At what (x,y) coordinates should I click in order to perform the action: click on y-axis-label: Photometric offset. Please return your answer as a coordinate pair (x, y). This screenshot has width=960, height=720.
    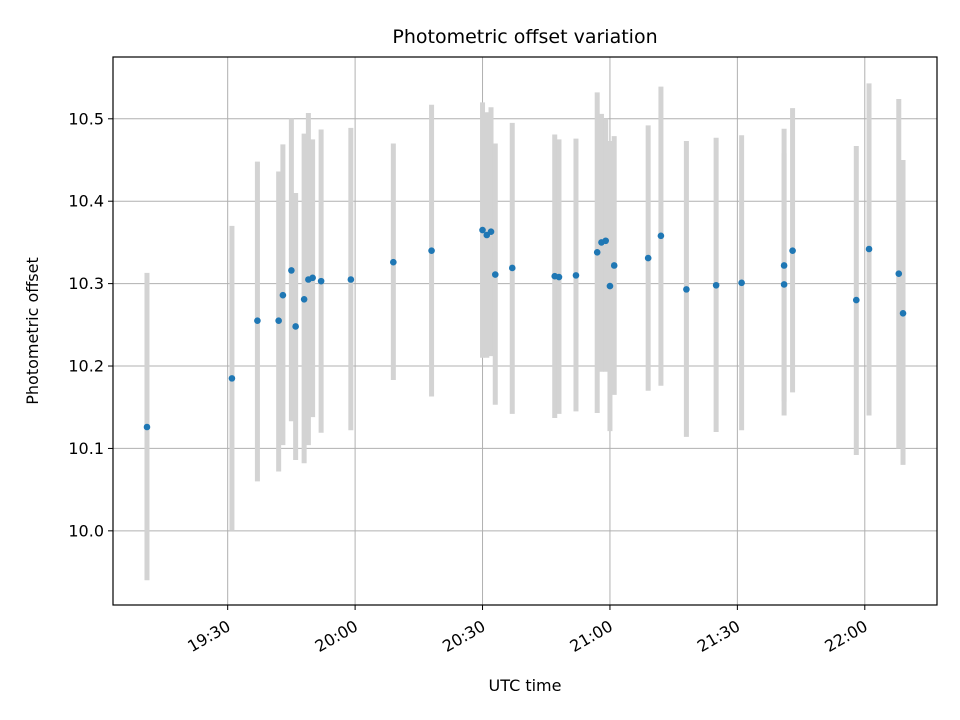
    Looking at the image, I should click on (32, 331).